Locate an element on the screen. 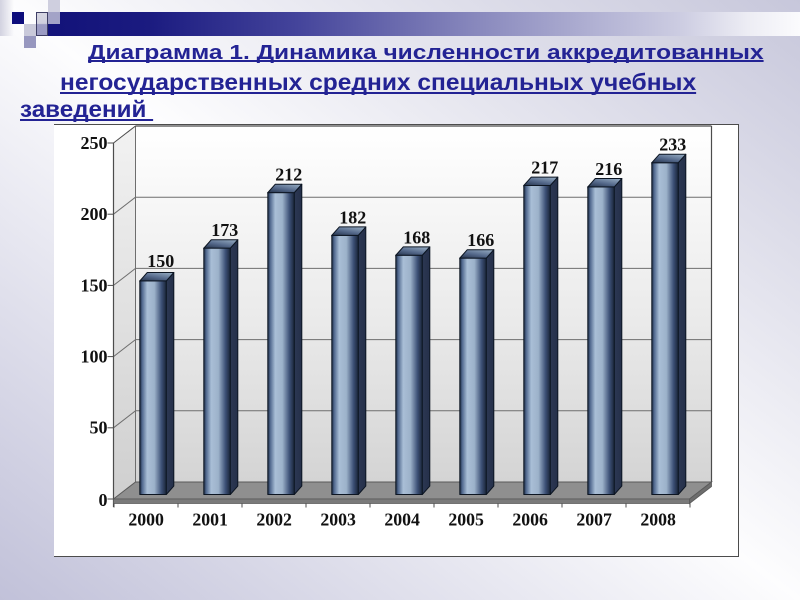 The height and width of the screenshot is (600, 800). svg-text: 173 is located at coordinates (224, 230).